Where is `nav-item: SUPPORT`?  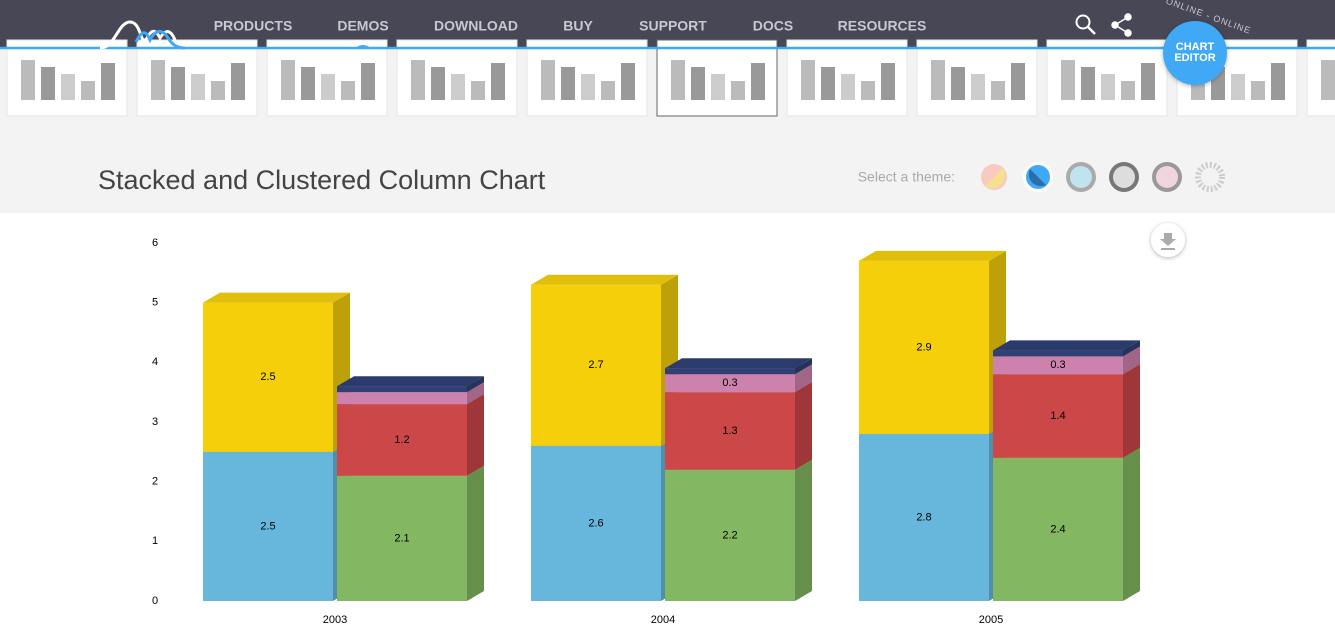
nav-item: SUPPORT is located at coordinates (673, 26).